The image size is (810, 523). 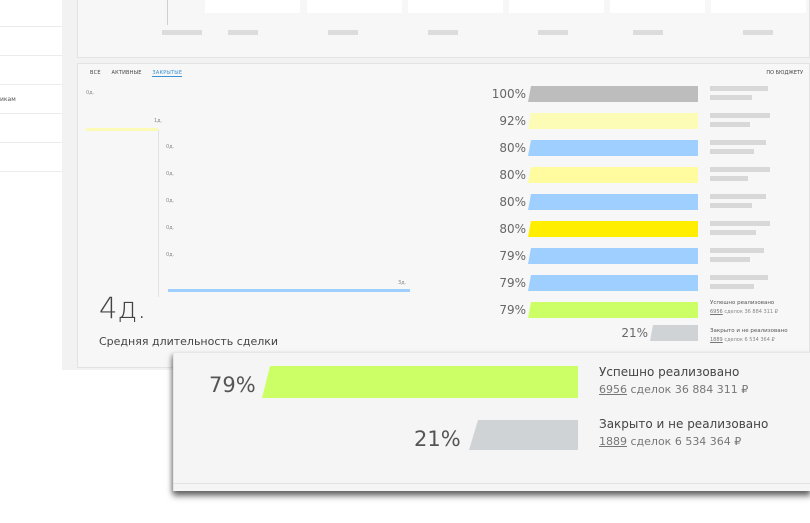 I want to click on funnel-stage-pct: 92%, so click(x=512, y=121).